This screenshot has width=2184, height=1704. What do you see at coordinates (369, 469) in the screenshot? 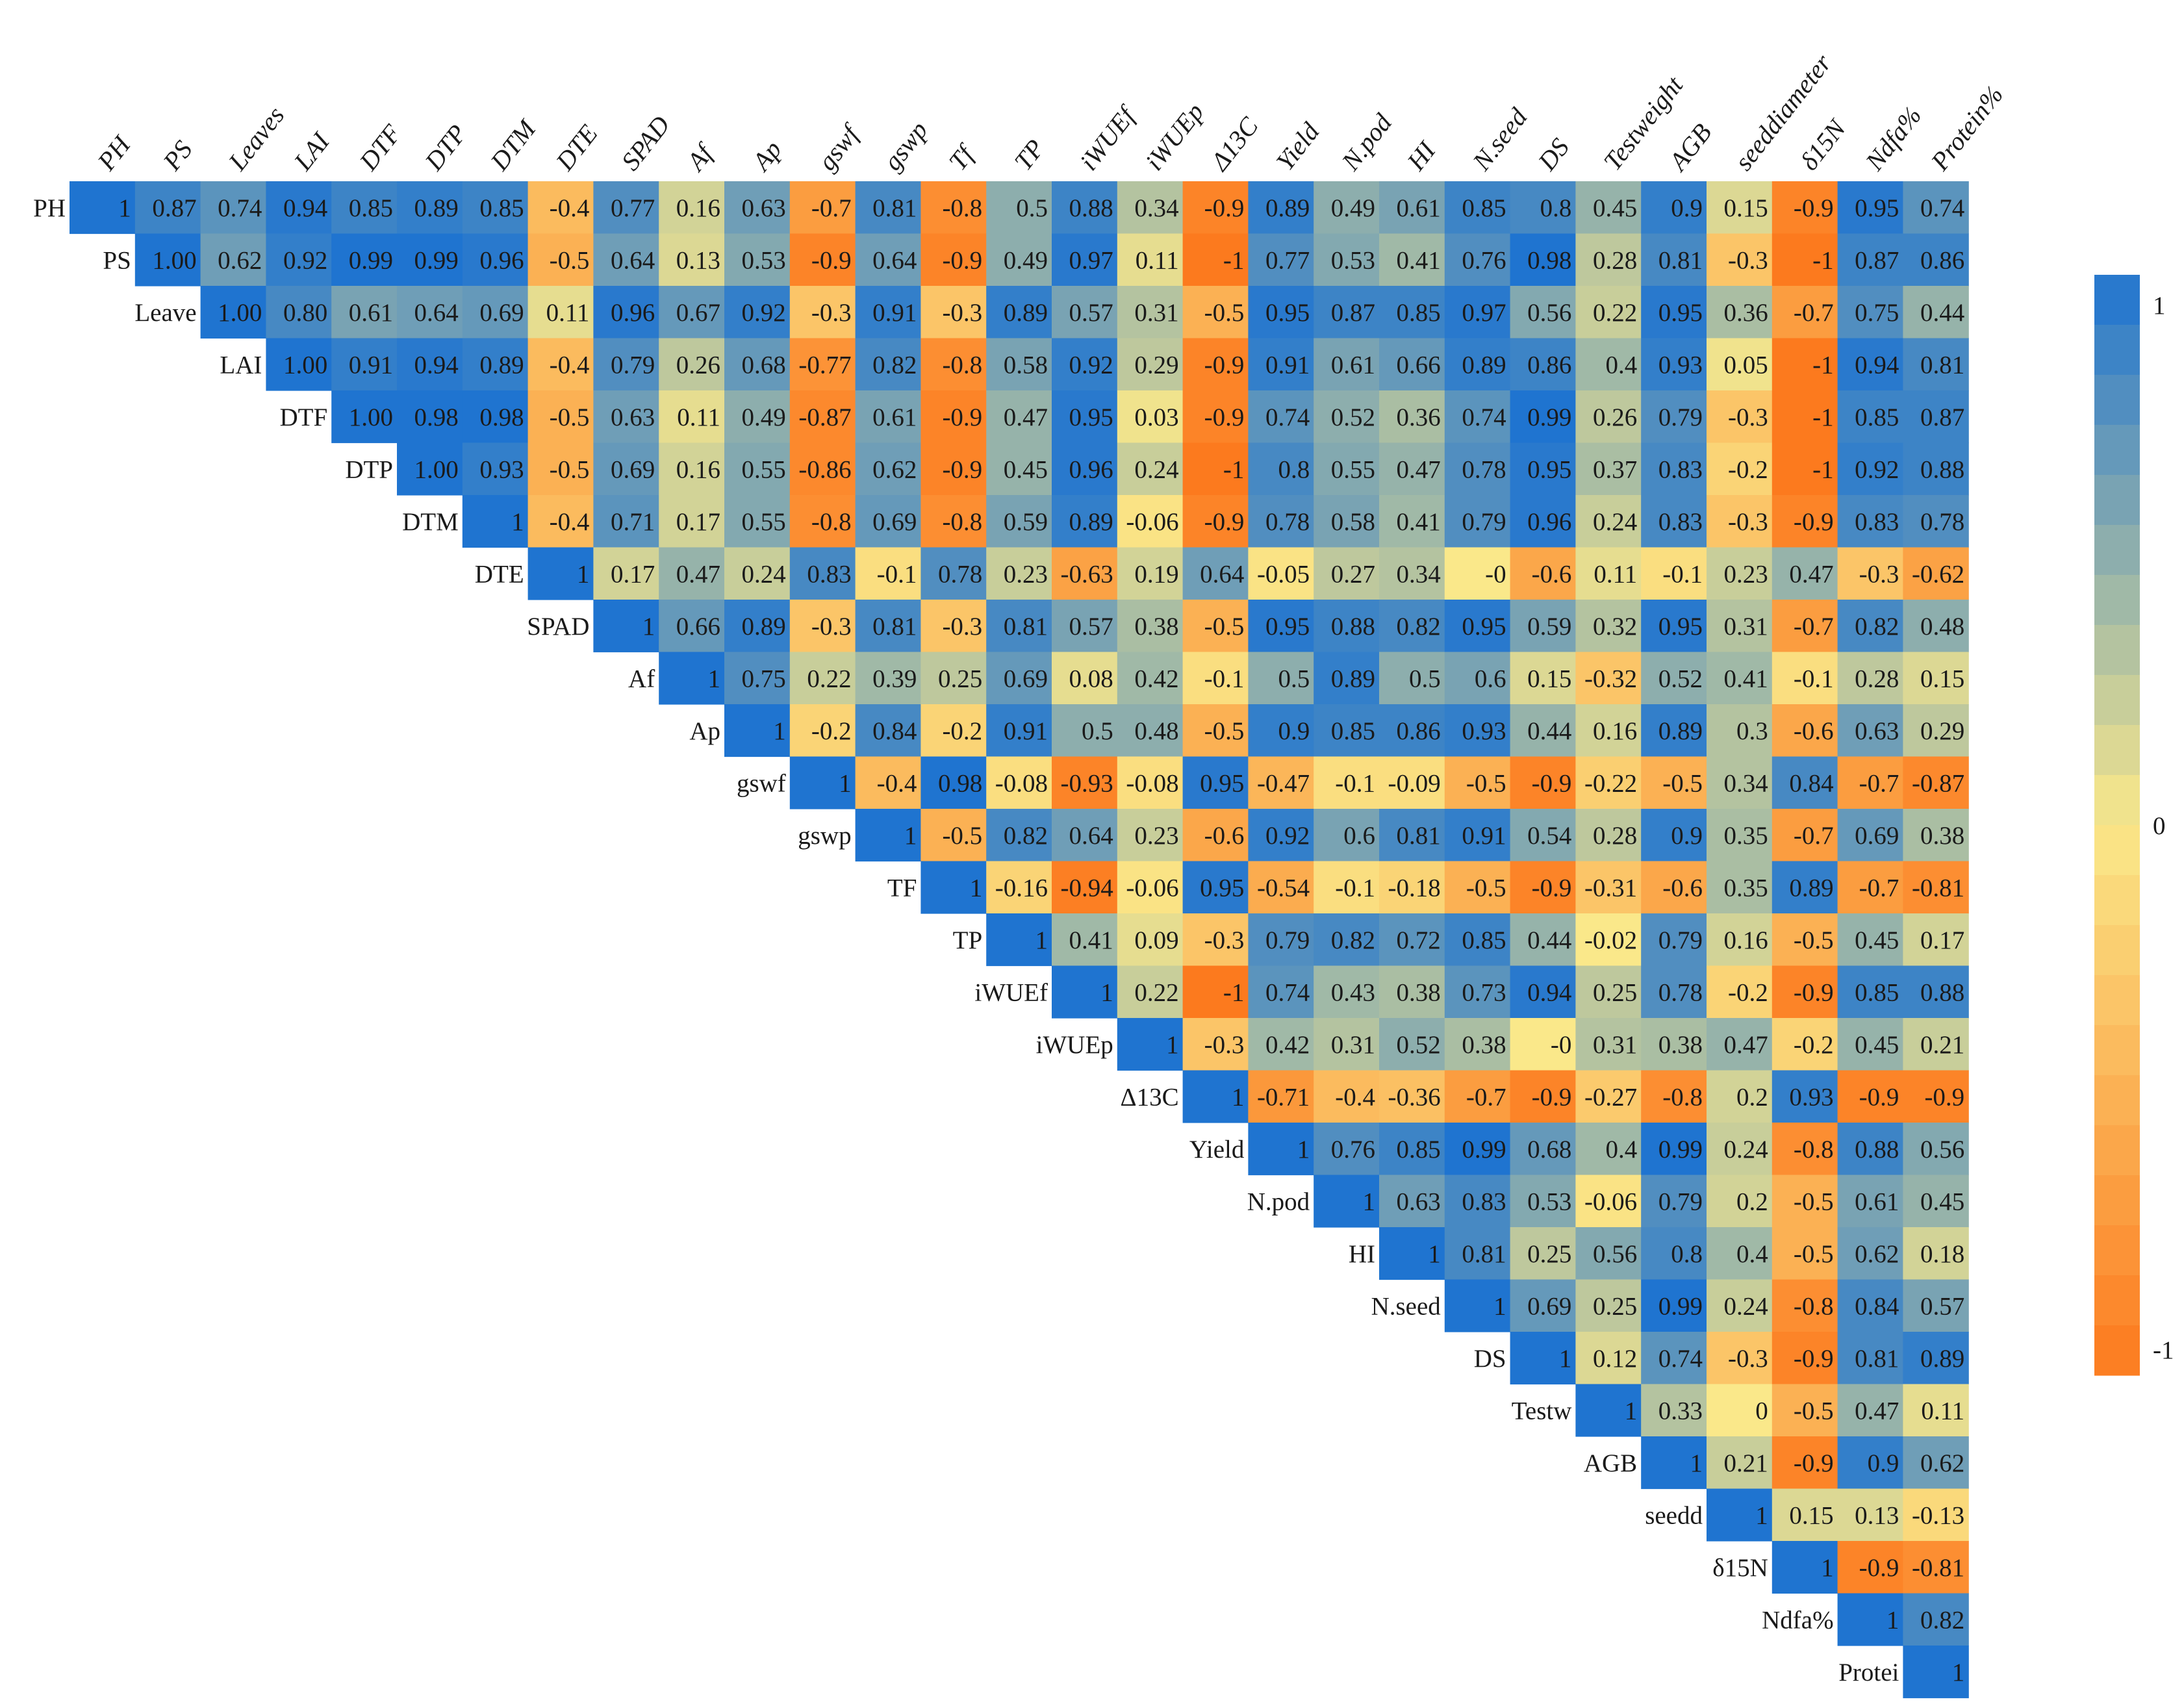
I see `row-label-5: DTP` at bounding box center [369, 469].